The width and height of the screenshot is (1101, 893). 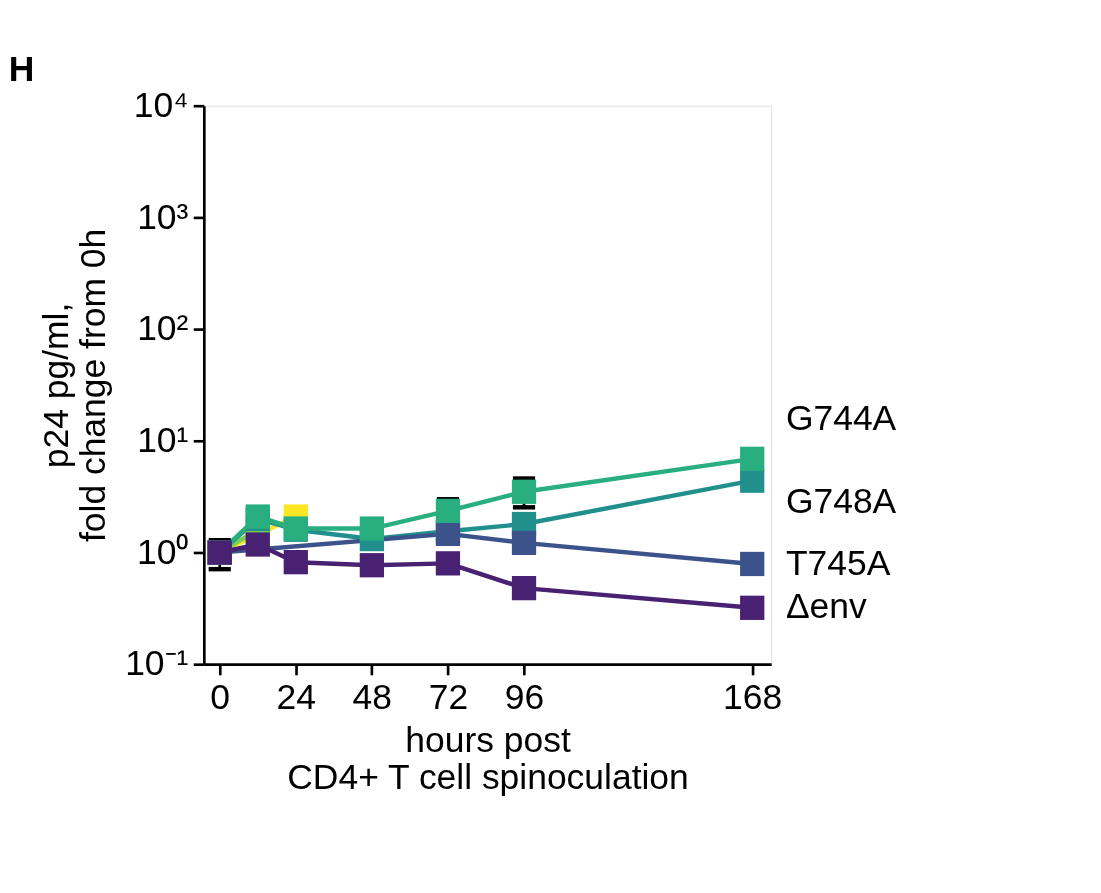 I want to click on series-label: Δenv, so click(x=826, y=606).